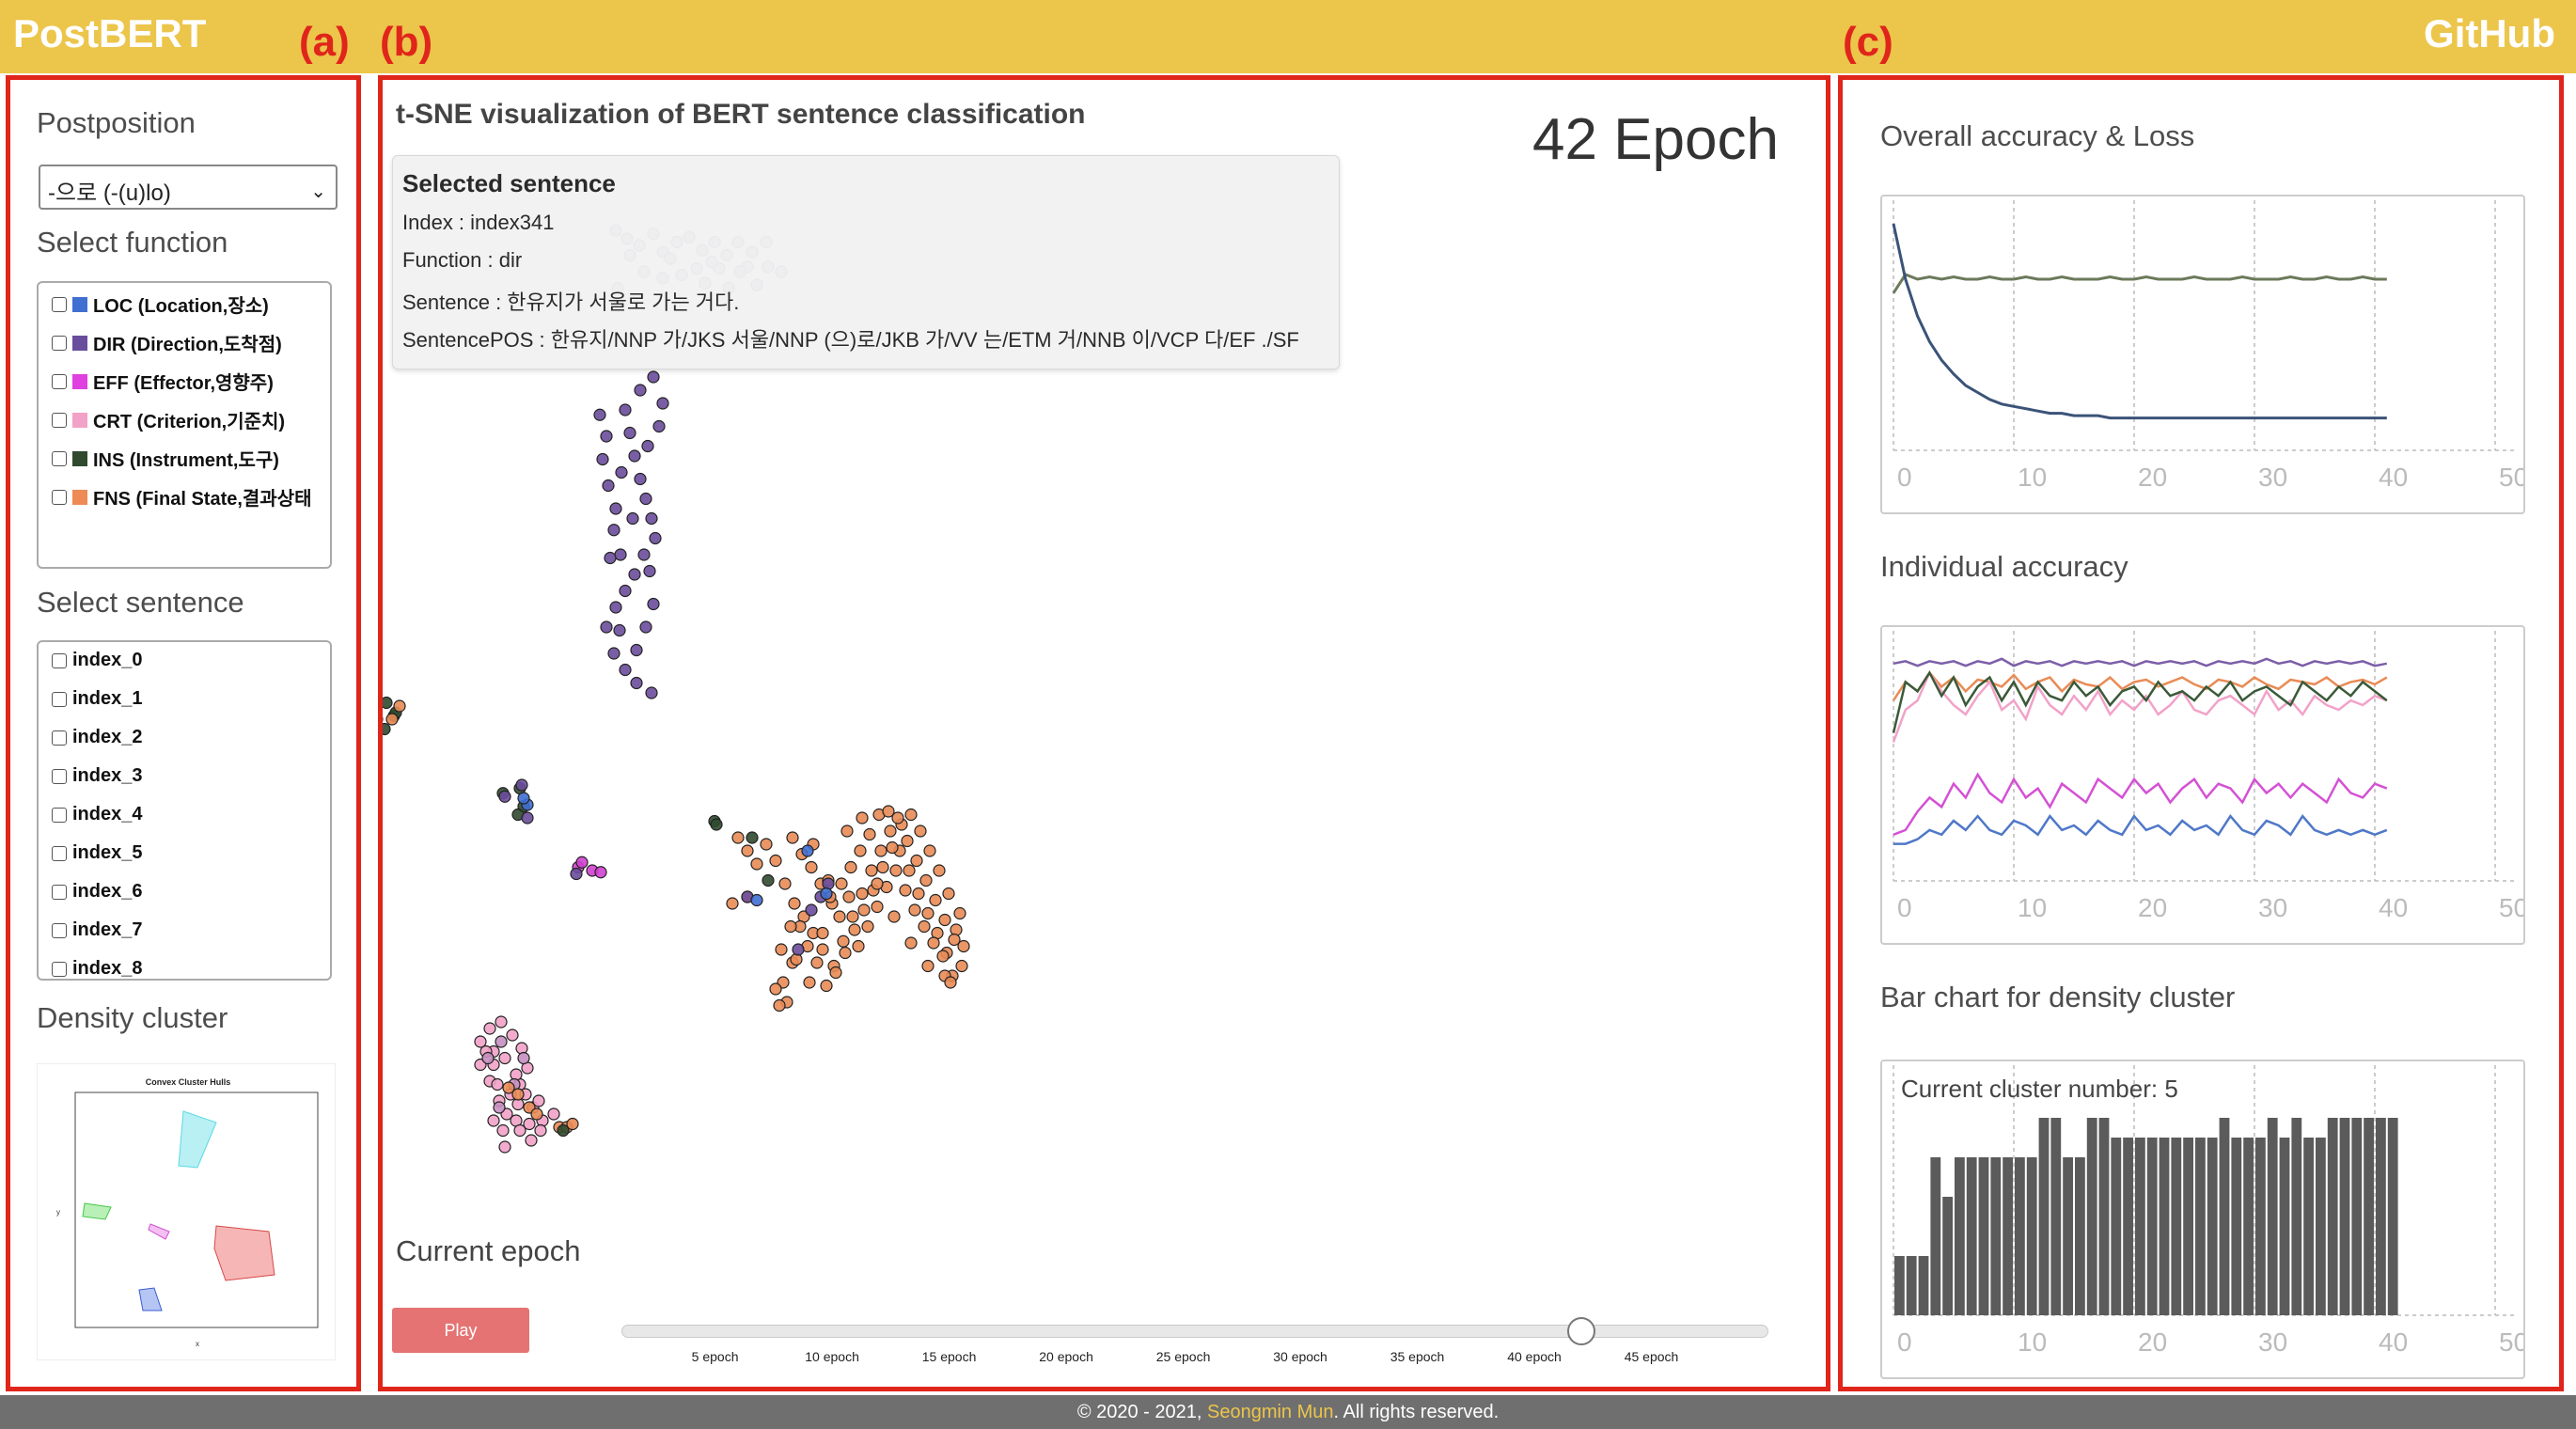 This screenshot has width=2576, height=1429. What do you see at coordinates (1195, 1331) in the screenshot?
I see `epoch-slider-track` at bounding box center [1195, 1331].